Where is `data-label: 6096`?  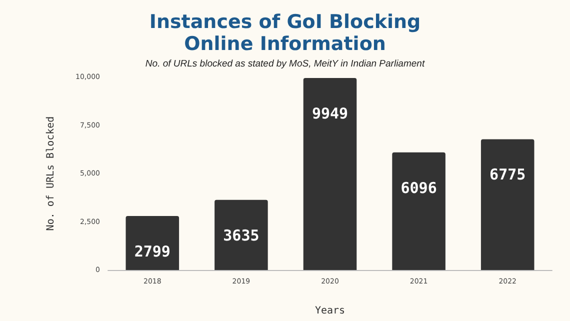 data-label: 6096 is located at coordinates (418, 187).